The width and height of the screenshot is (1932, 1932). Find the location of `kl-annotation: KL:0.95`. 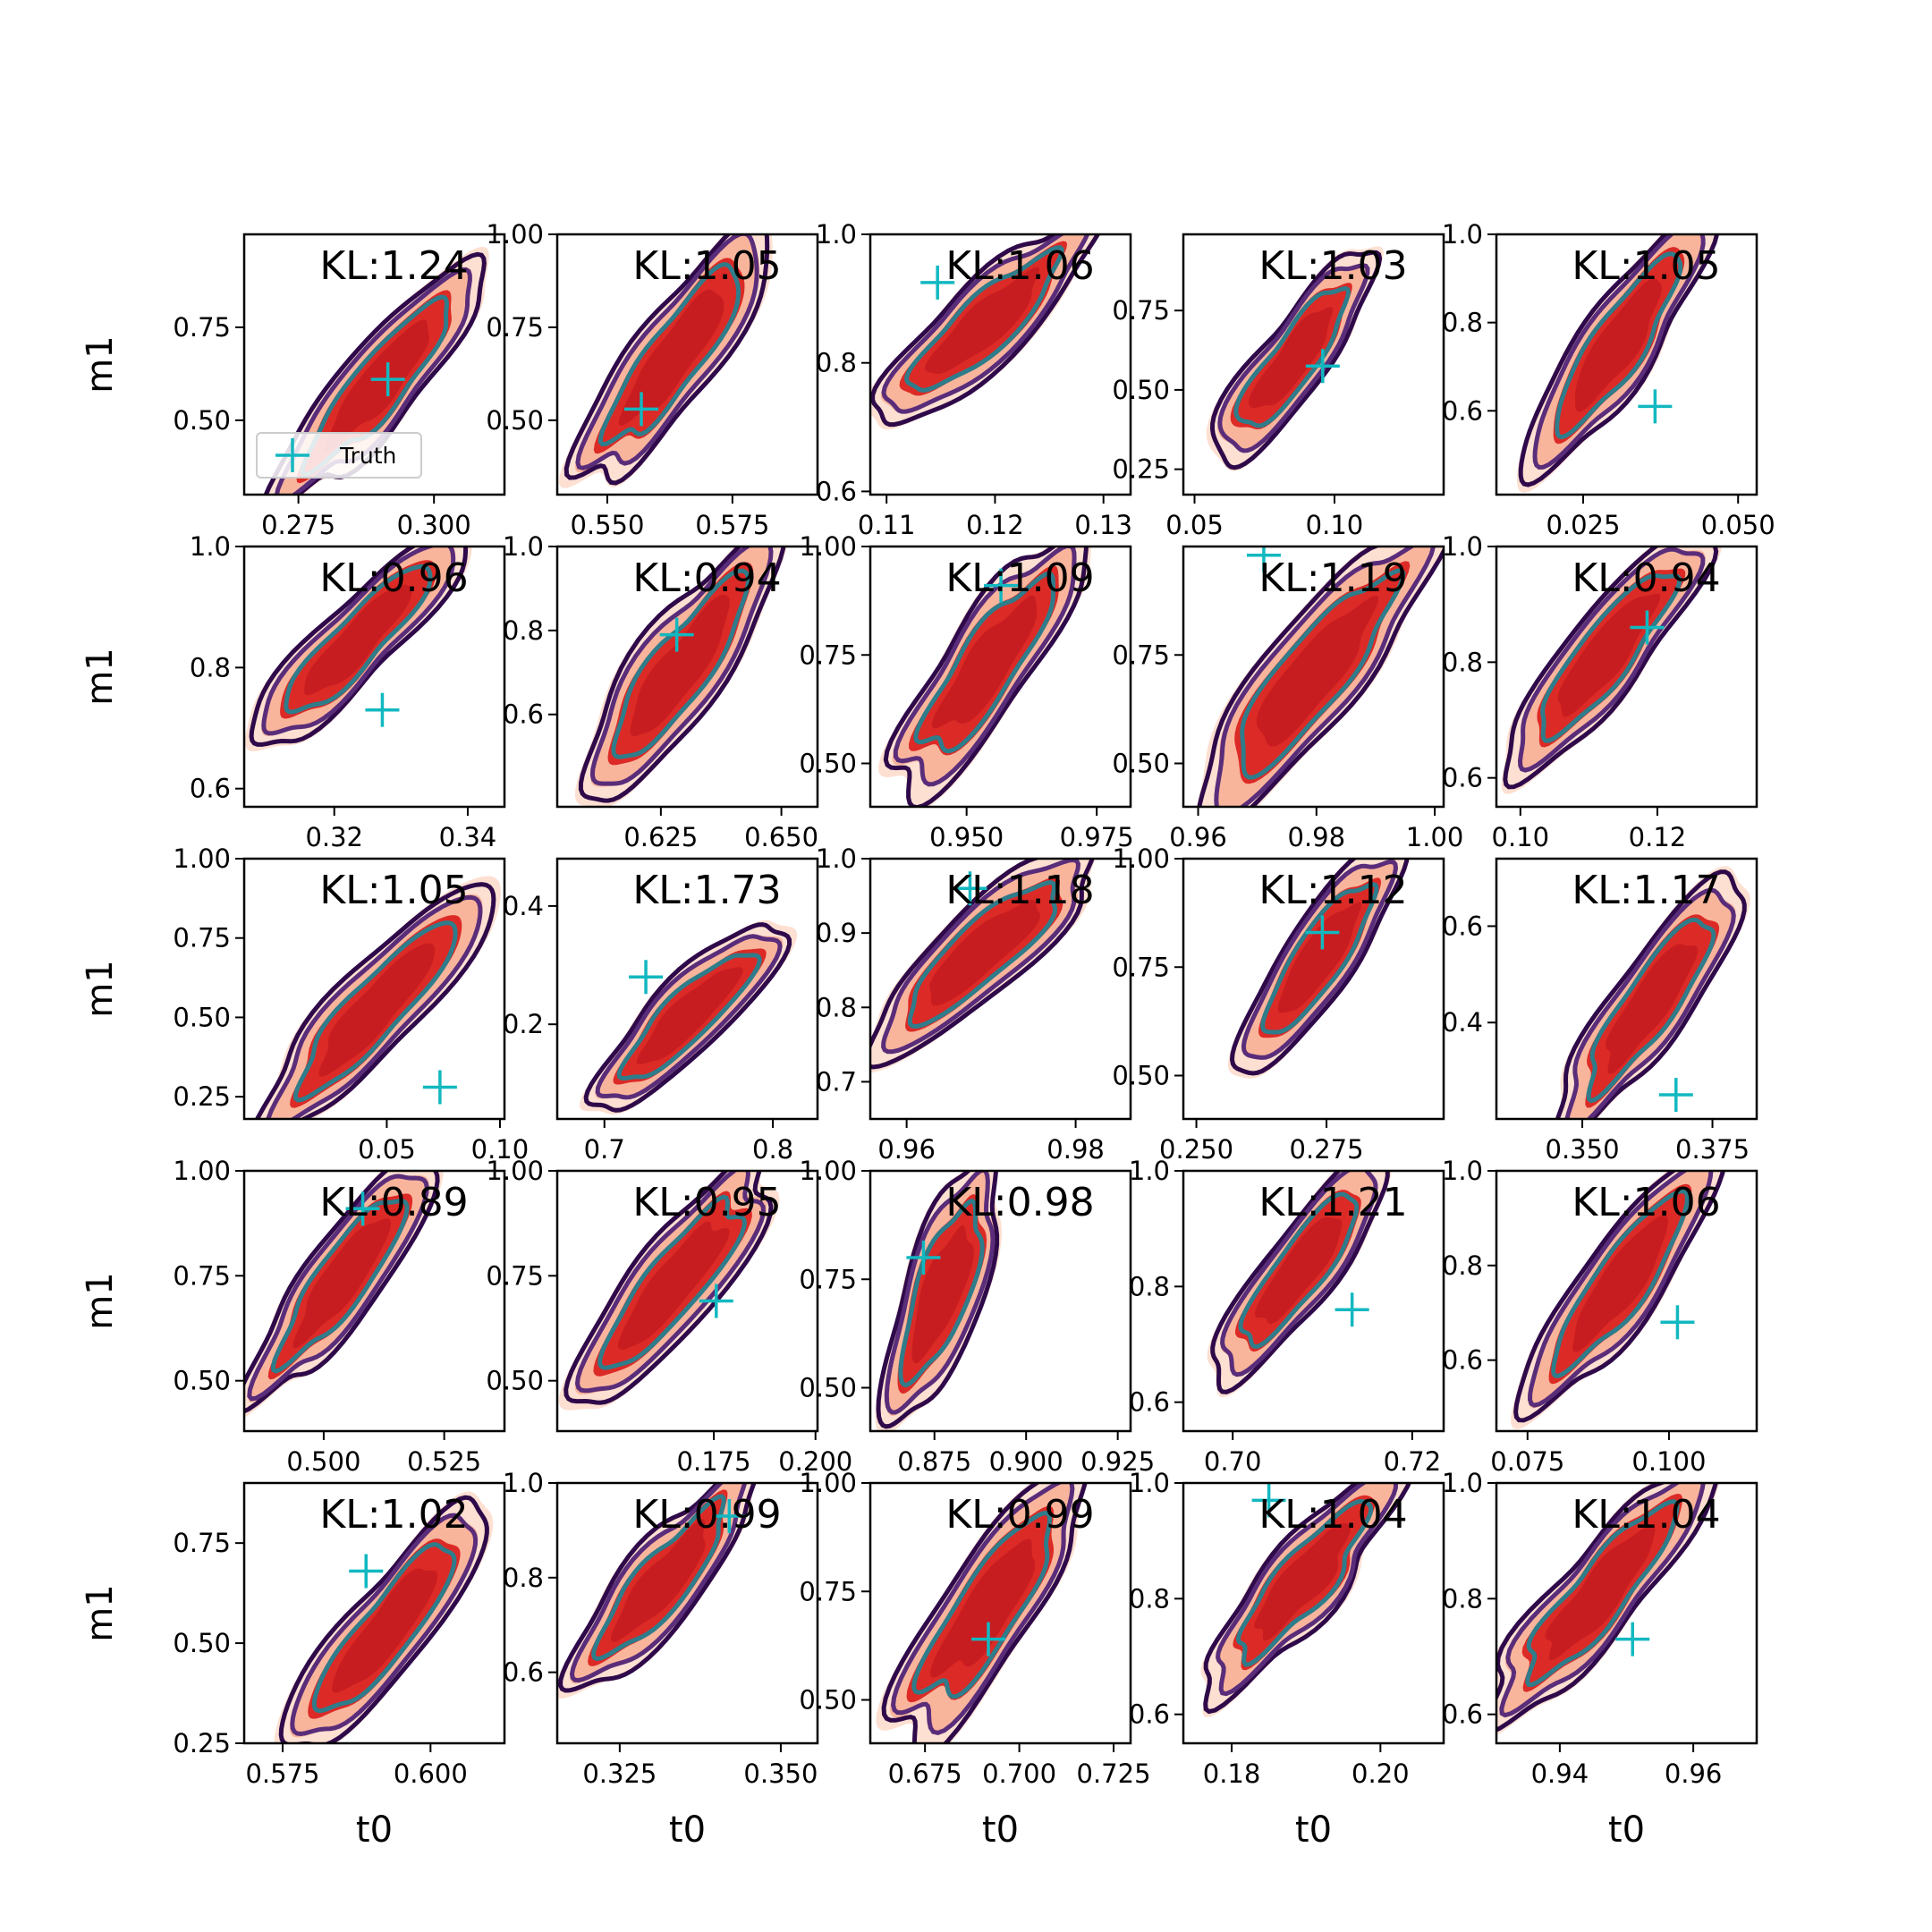

kl-annotation: KL:0.95 is located at coordinates (706, 1202).